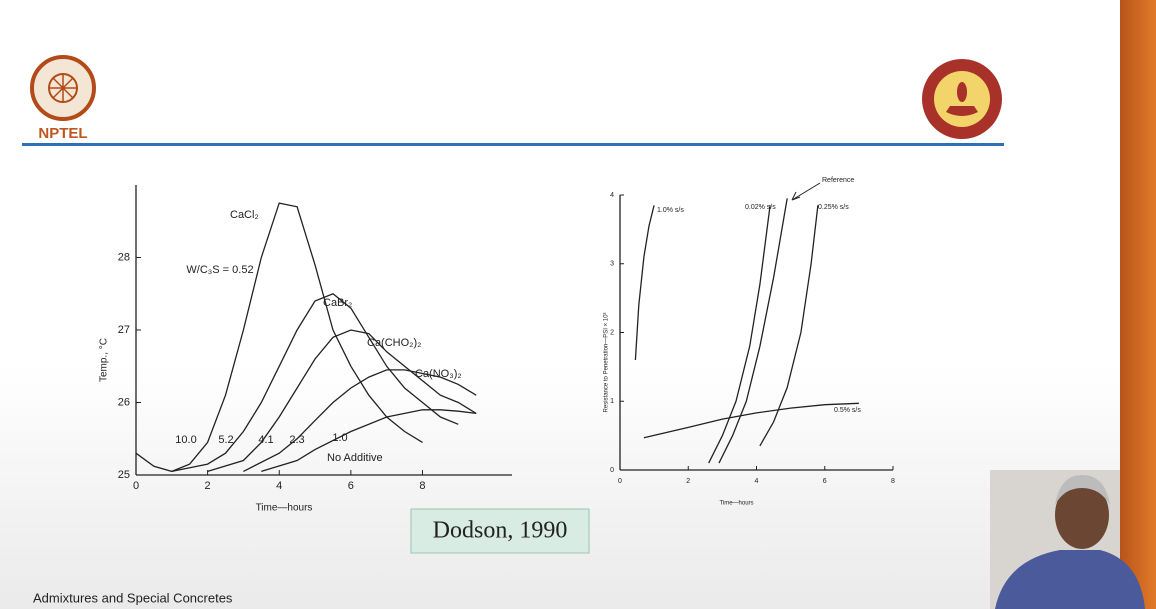  I want to click on y-tick-label: 28, so click(124, 257).